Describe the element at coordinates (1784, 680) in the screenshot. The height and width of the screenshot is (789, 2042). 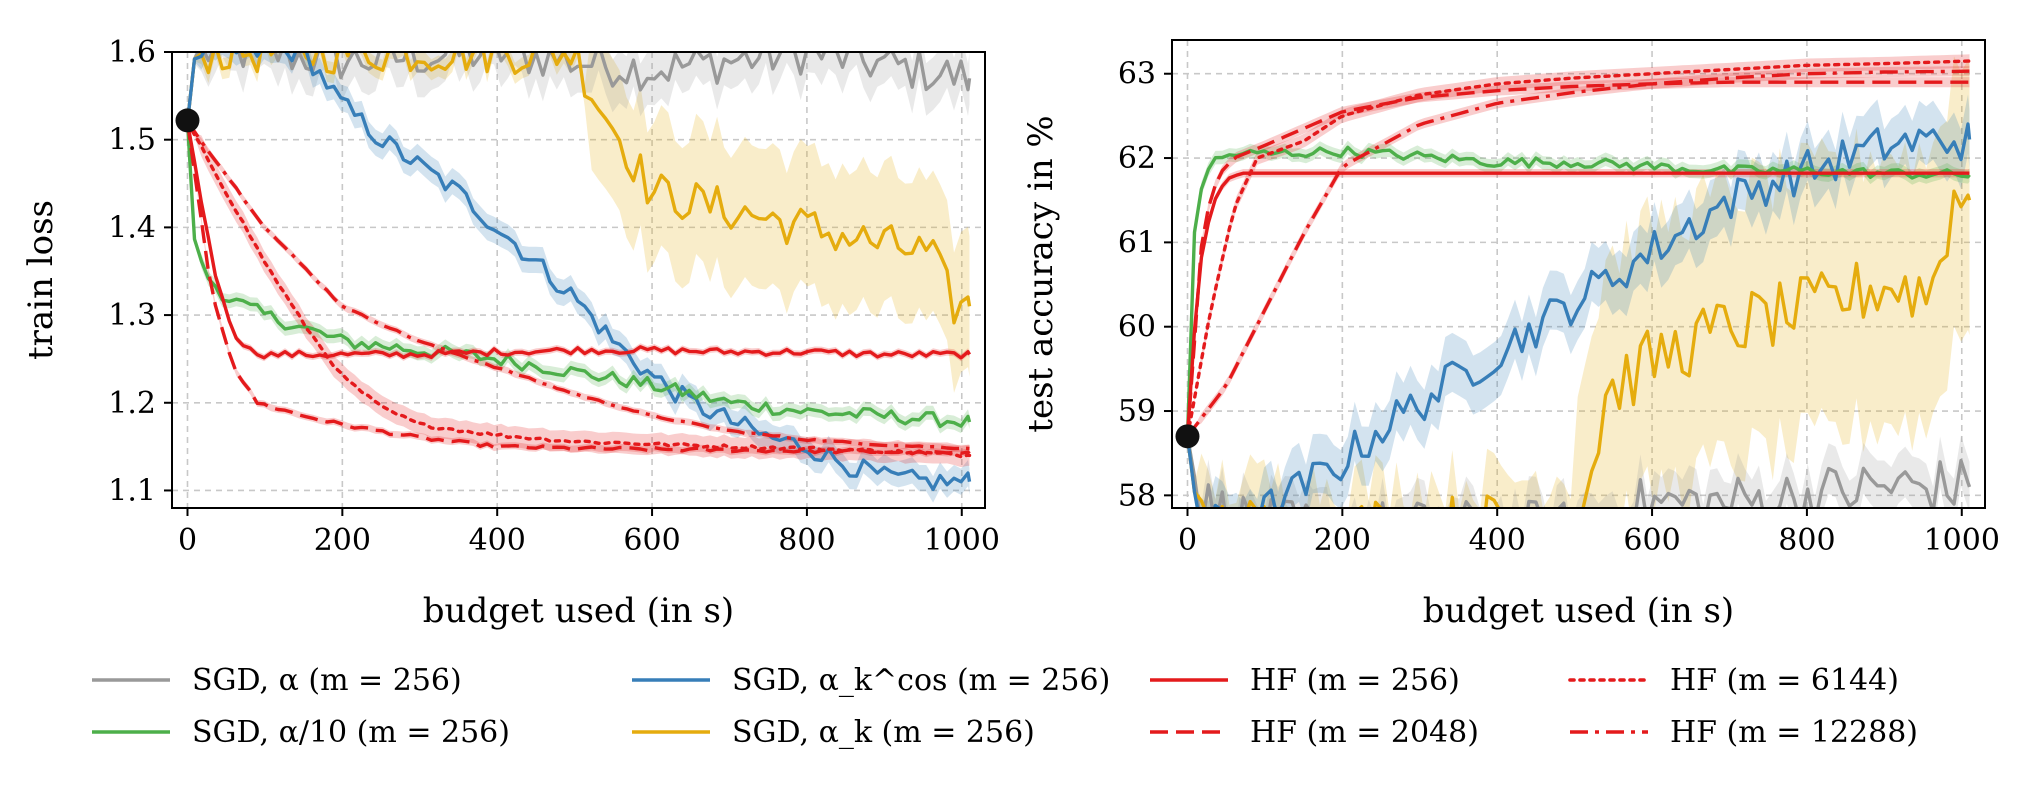
I see `legend-label: HF (m = 6144)` at that location.